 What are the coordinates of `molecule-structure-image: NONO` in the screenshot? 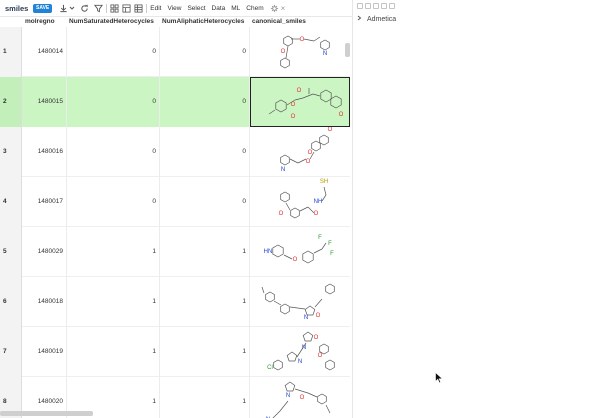 It's located at (298, 399).